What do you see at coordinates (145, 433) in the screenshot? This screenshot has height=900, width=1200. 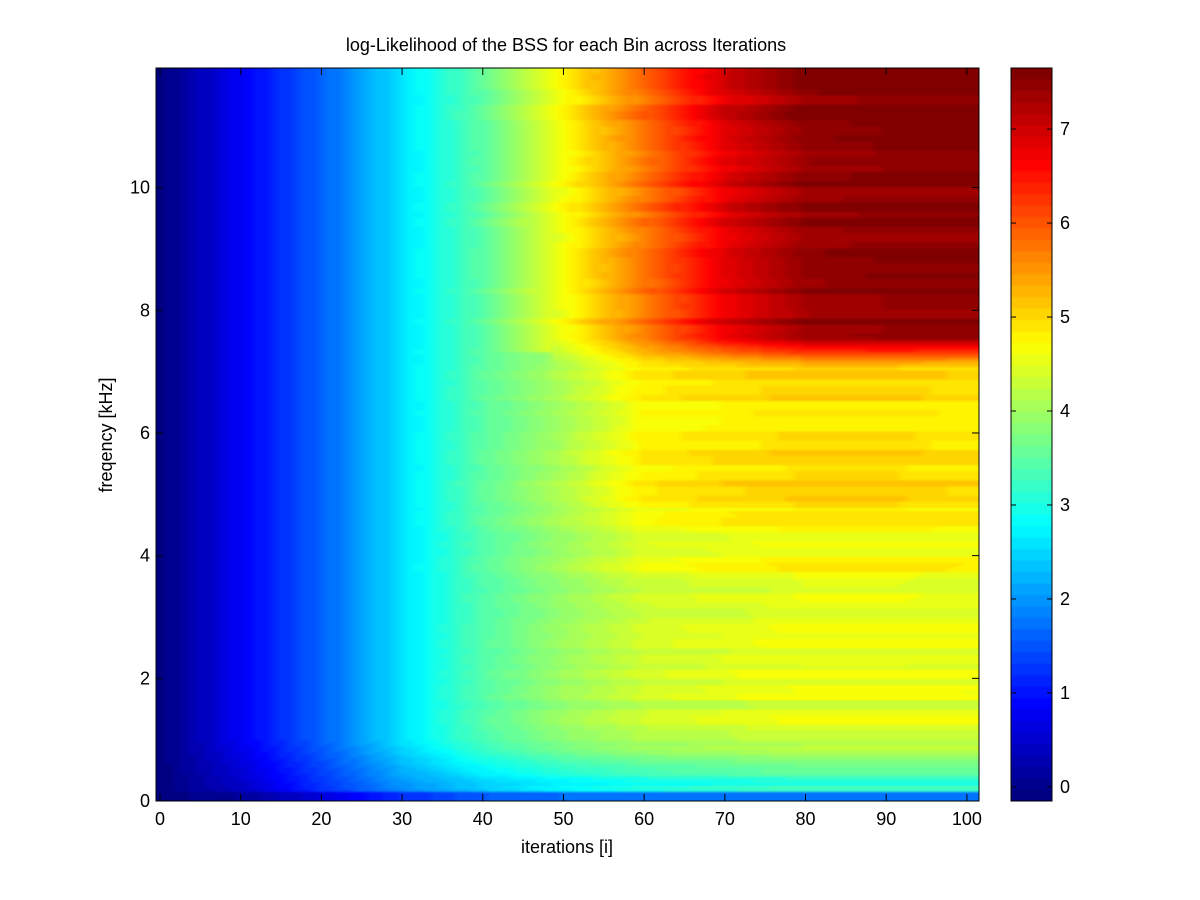 I see `y-tick-label: 6` at bounding box center [145, 433].